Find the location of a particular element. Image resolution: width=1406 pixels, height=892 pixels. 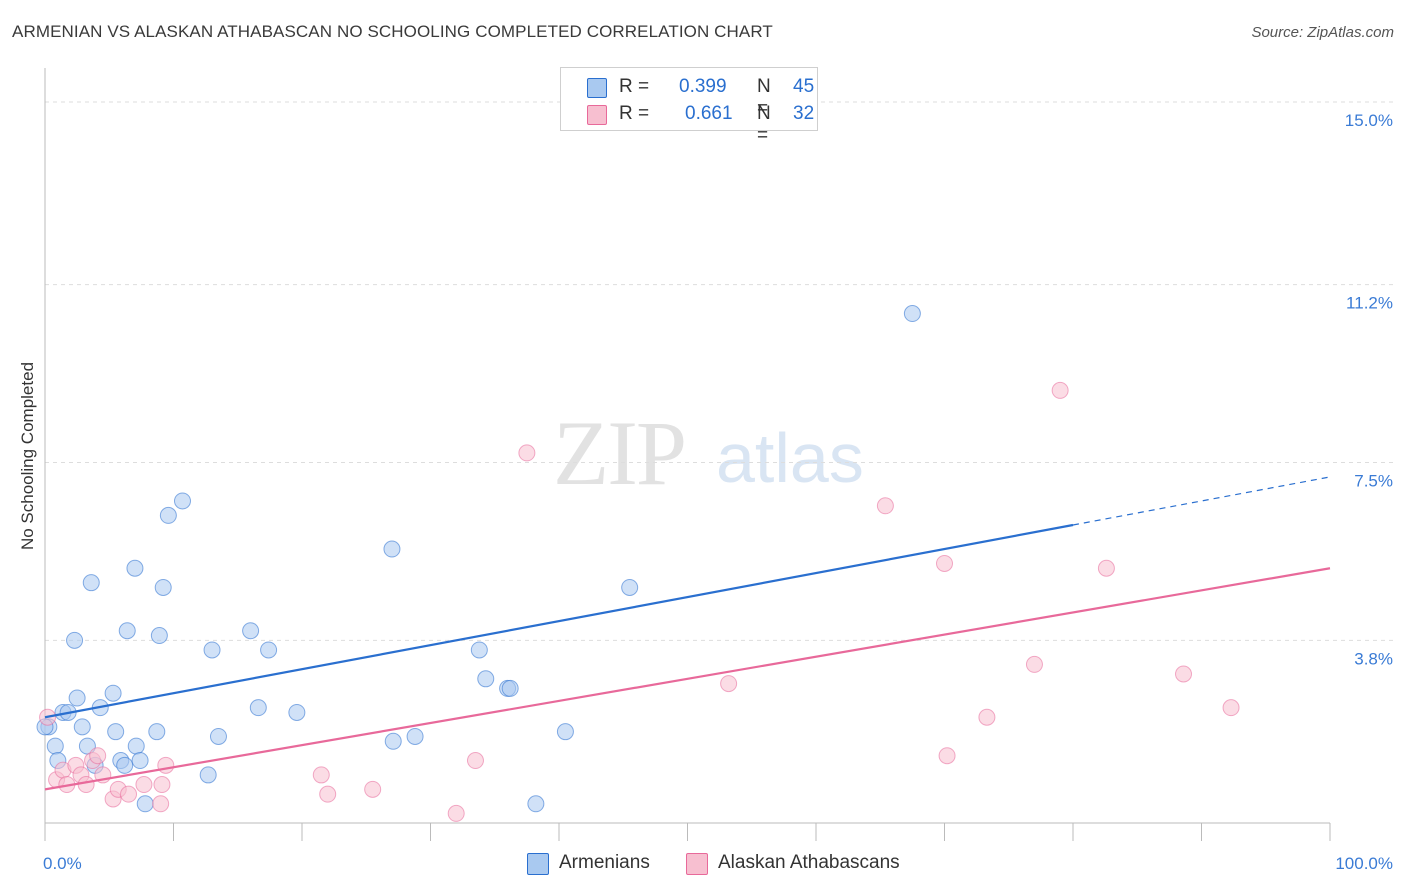

legend-n-value: 45 is located at coordinates (804, 86).